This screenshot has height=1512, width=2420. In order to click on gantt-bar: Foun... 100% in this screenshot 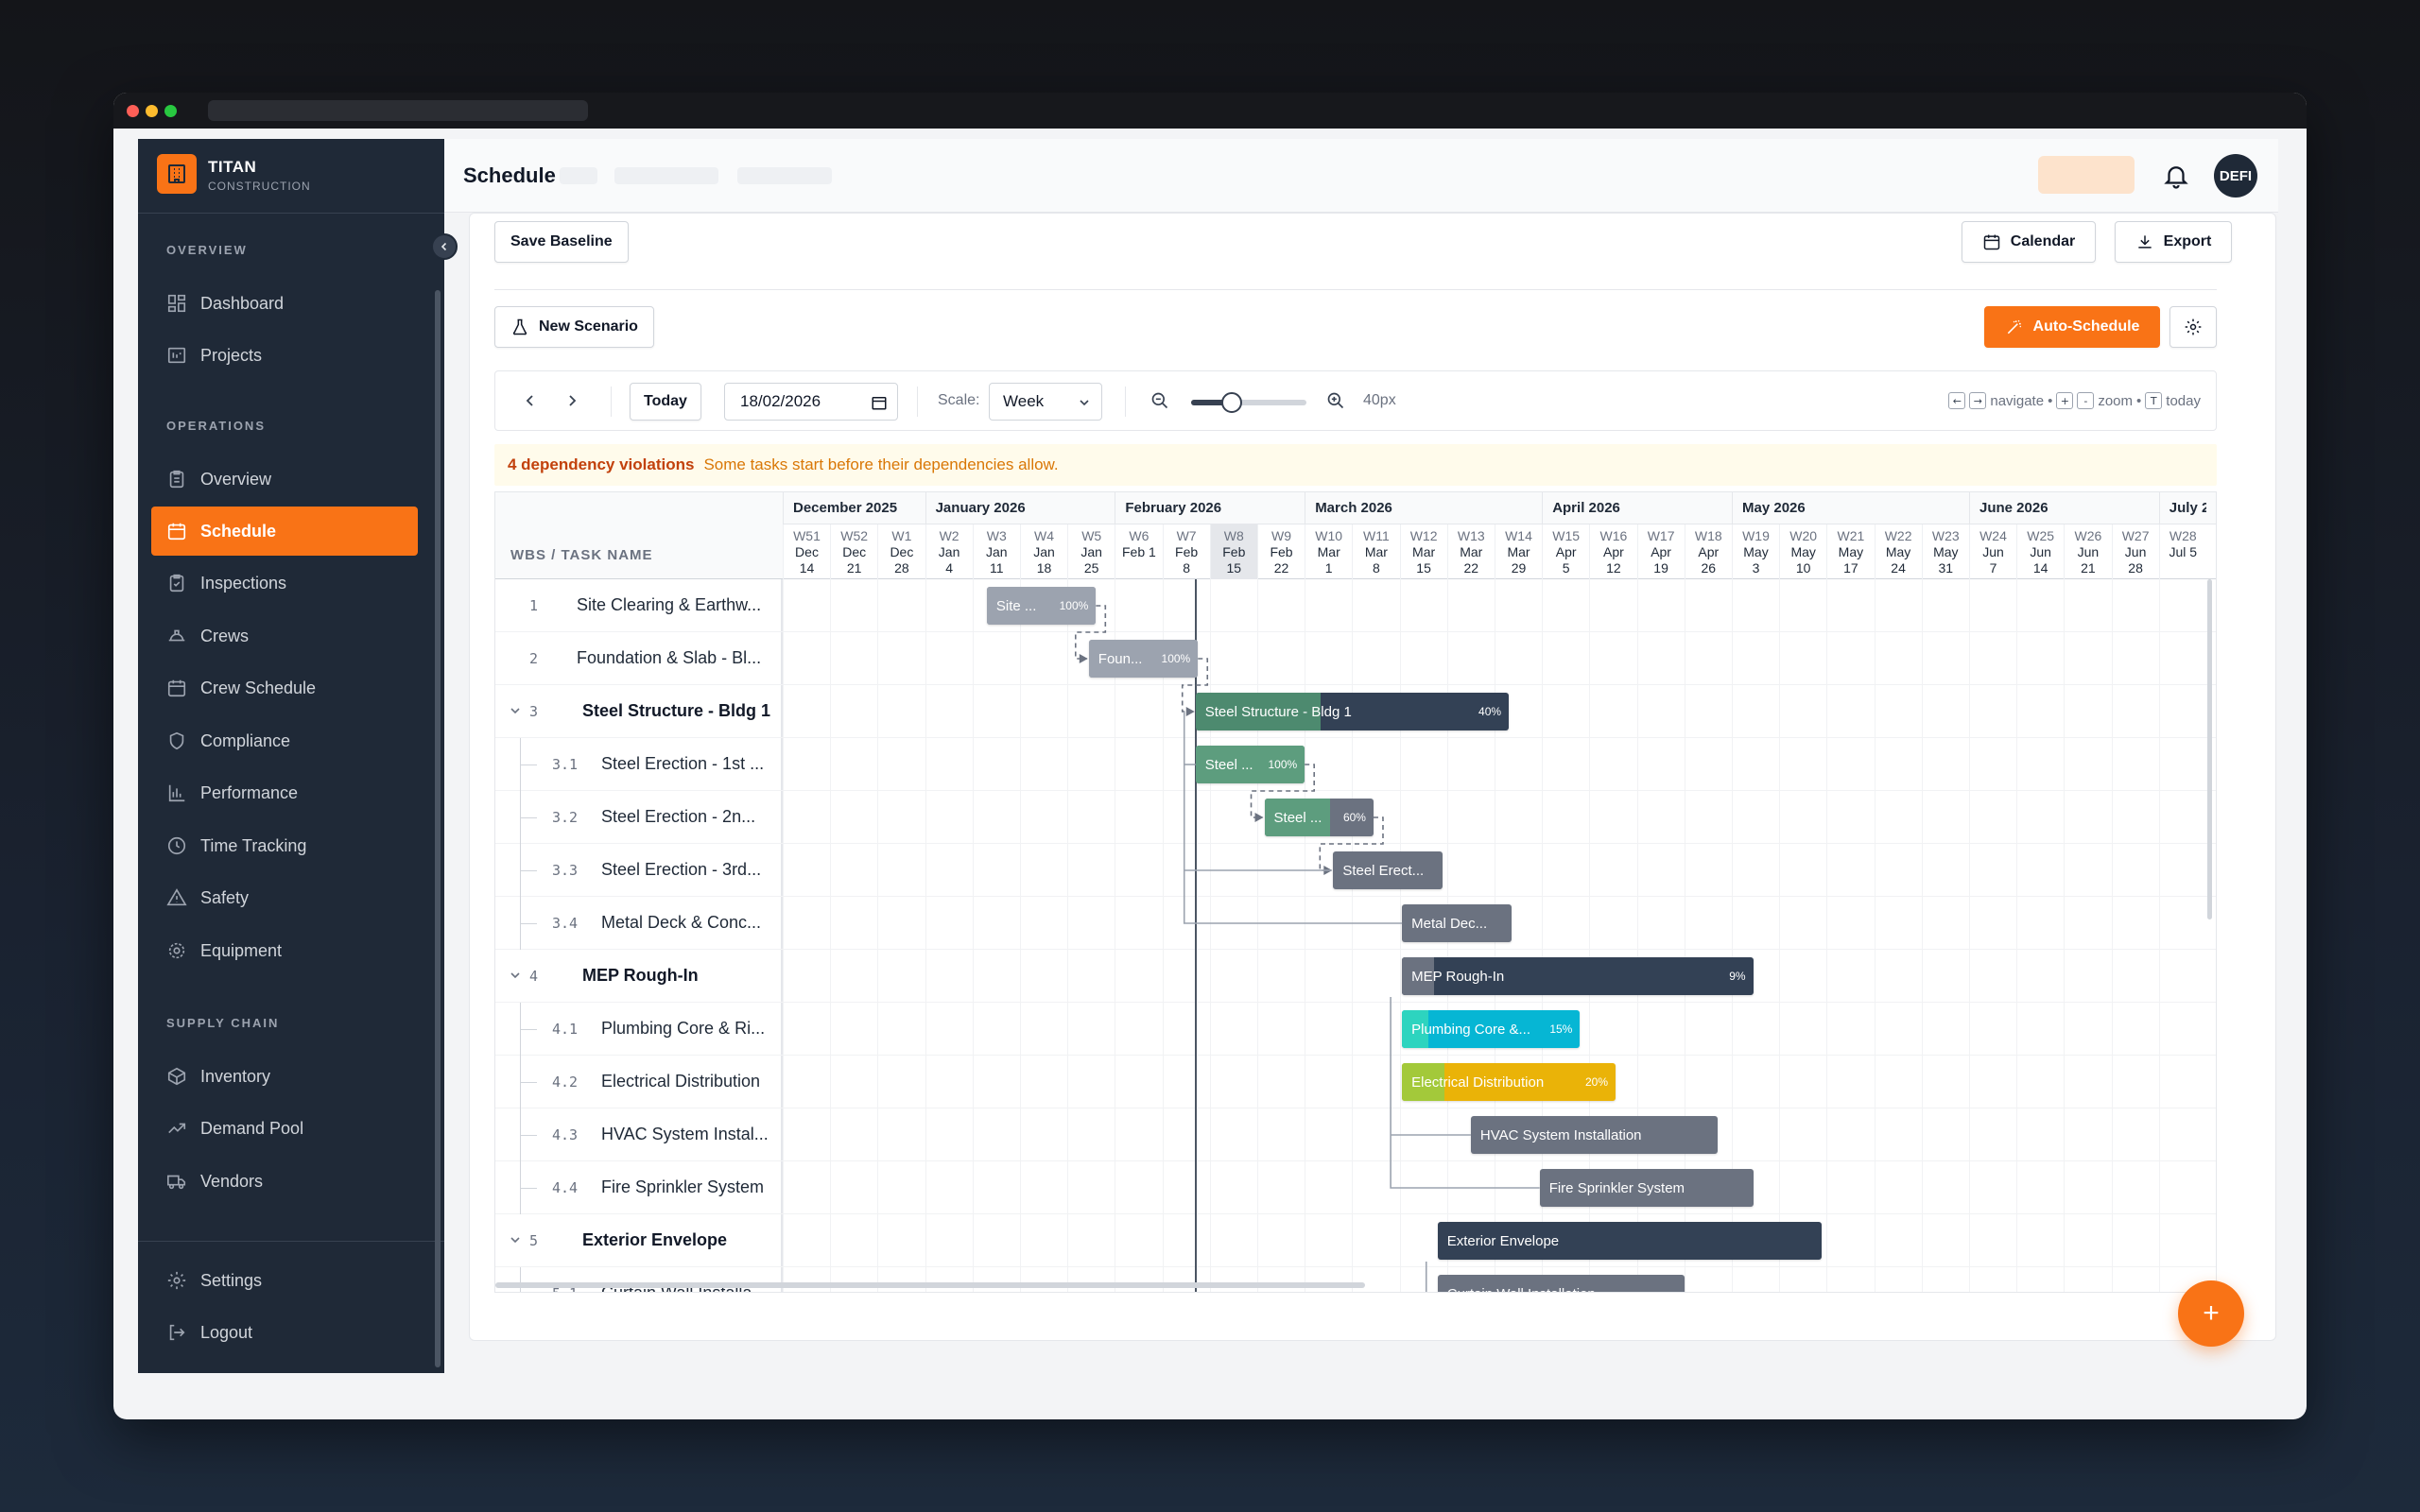, I will do `click(1143, 659)`.